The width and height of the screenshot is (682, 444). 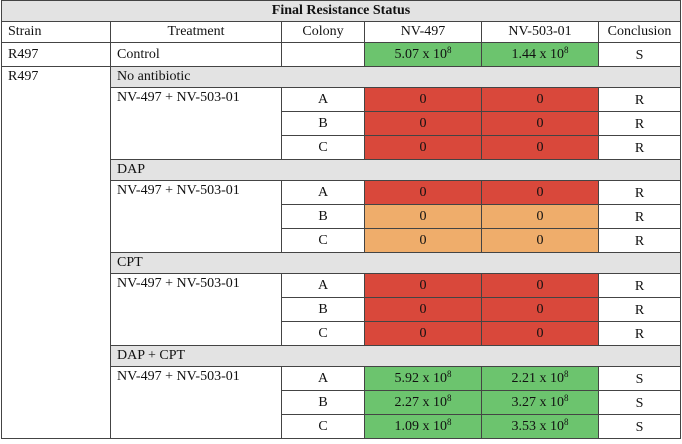 I want to click on control-nv-503-01-exponent: 8, so click(x=566, y=49).